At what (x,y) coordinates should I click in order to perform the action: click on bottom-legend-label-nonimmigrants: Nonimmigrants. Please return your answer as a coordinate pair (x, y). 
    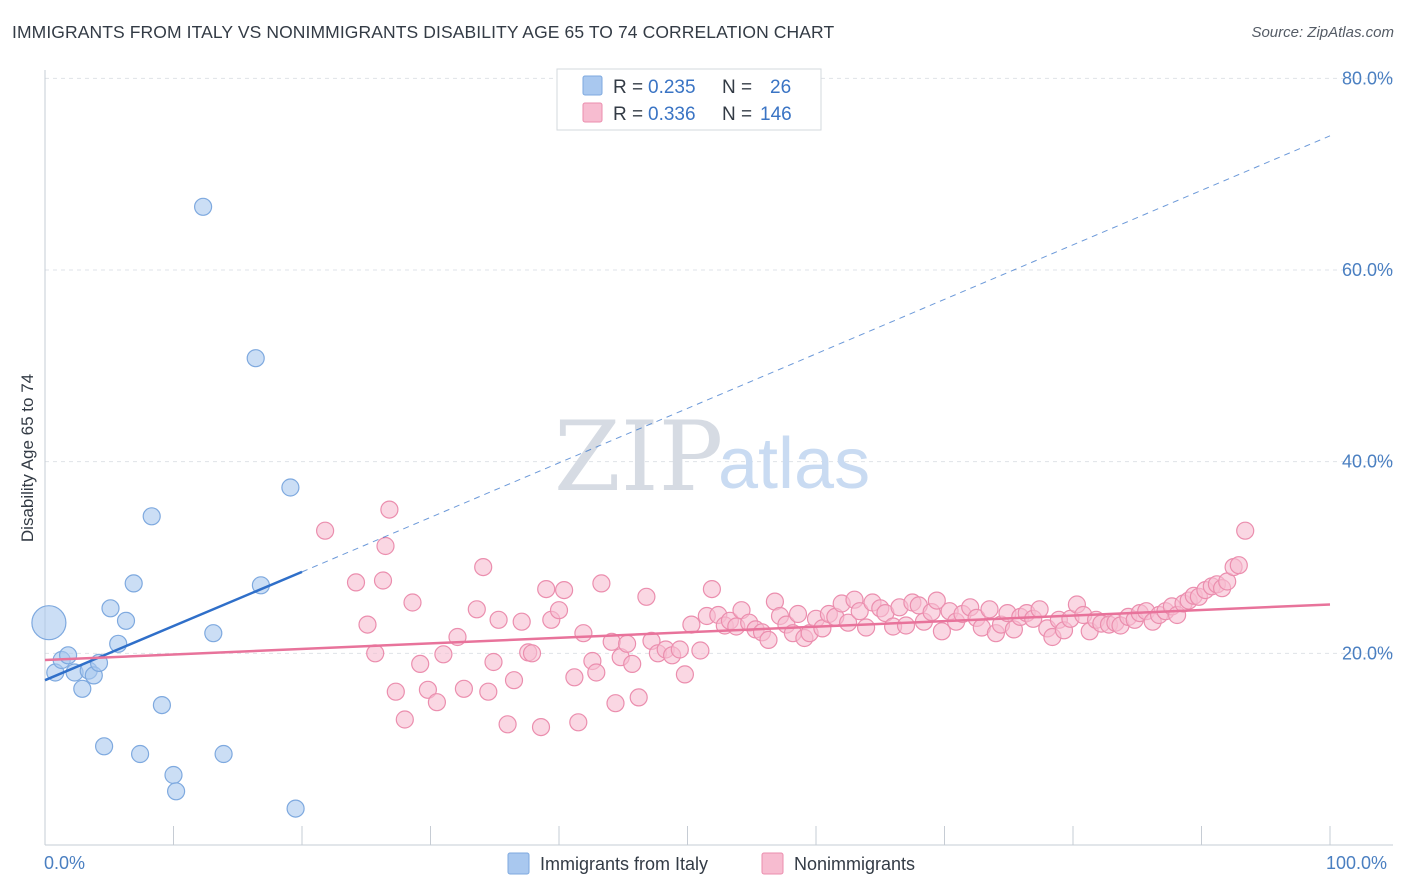
    Looking at the image, I should click on (854, 864).